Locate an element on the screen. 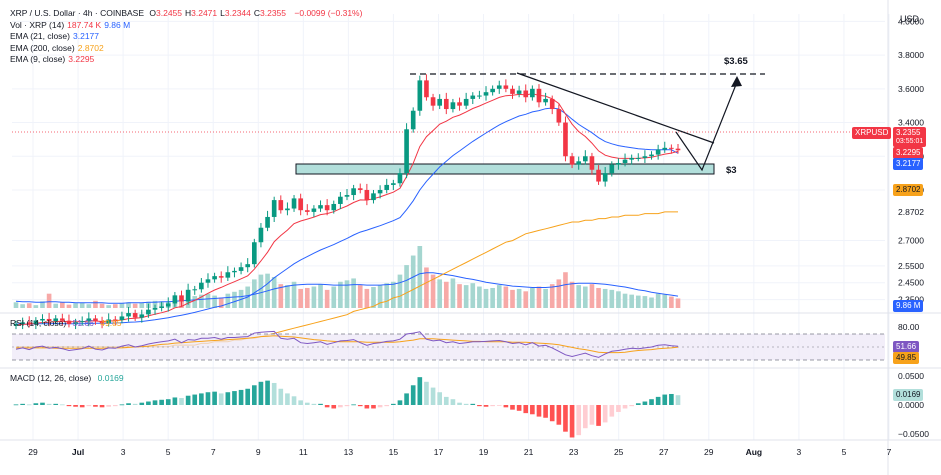  current-price: 3.2355 is located at coordinates (908, 132).